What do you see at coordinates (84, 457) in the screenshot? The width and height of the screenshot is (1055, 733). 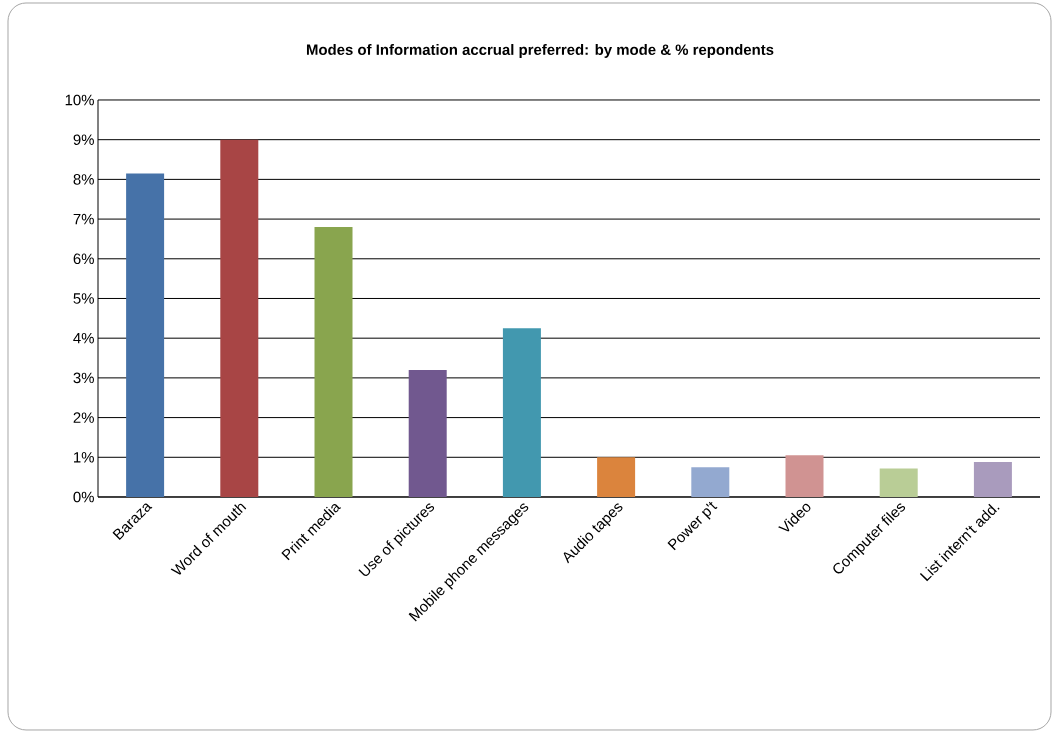 I see `y-tick-label: 1%` at bounding box center [84, 457].